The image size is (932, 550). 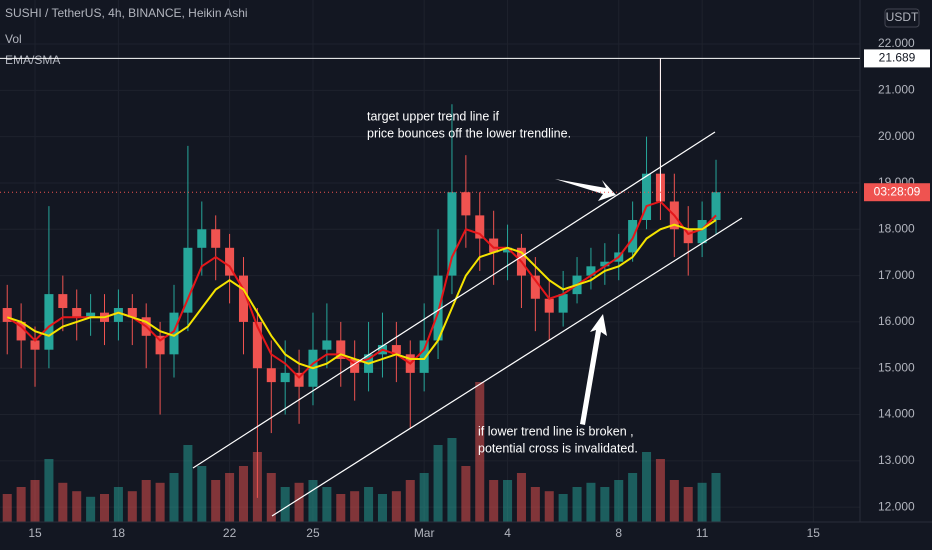 I want to click on x-tick-label: 25, so click(x=313, y=533).